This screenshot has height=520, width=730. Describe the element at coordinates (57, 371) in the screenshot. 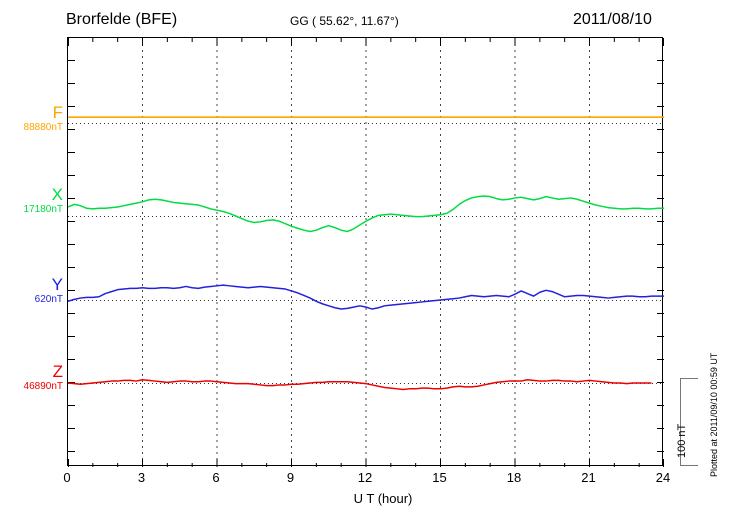

I see `legend-name-Z: Z` at that location.